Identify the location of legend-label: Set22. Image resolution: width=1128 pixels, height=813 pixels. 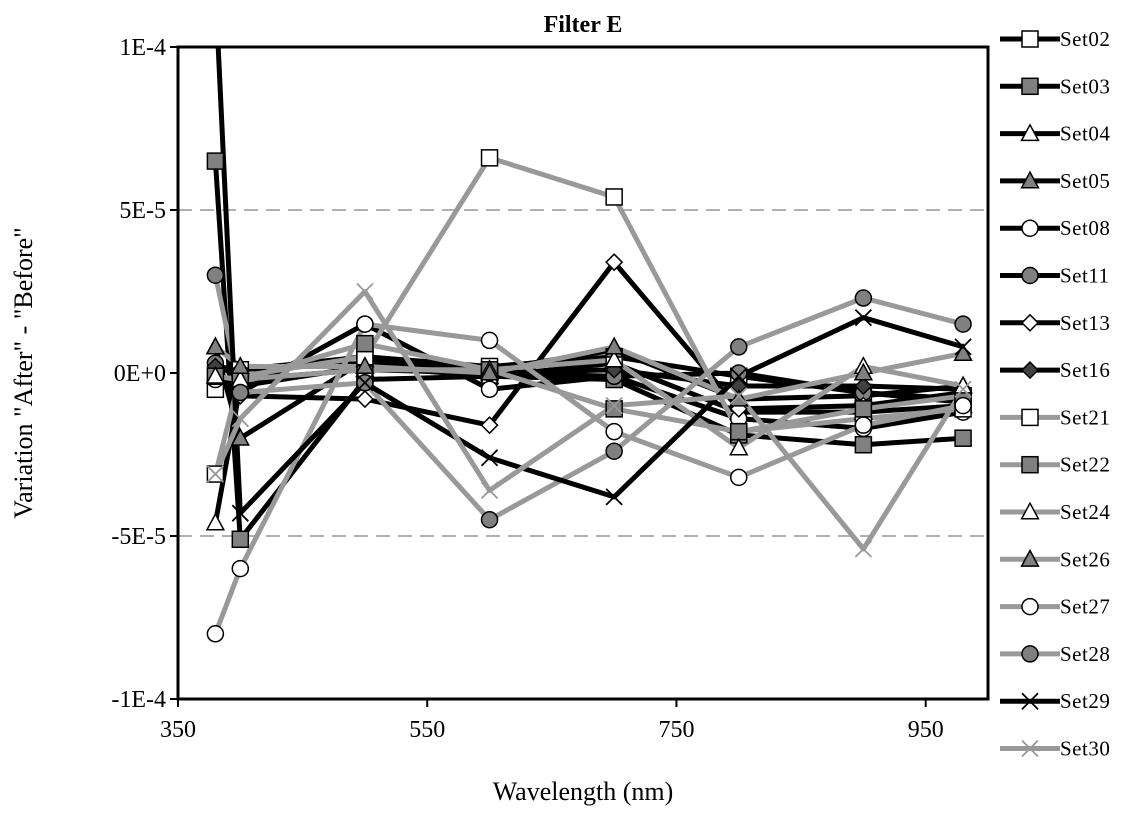
(1085, 465).